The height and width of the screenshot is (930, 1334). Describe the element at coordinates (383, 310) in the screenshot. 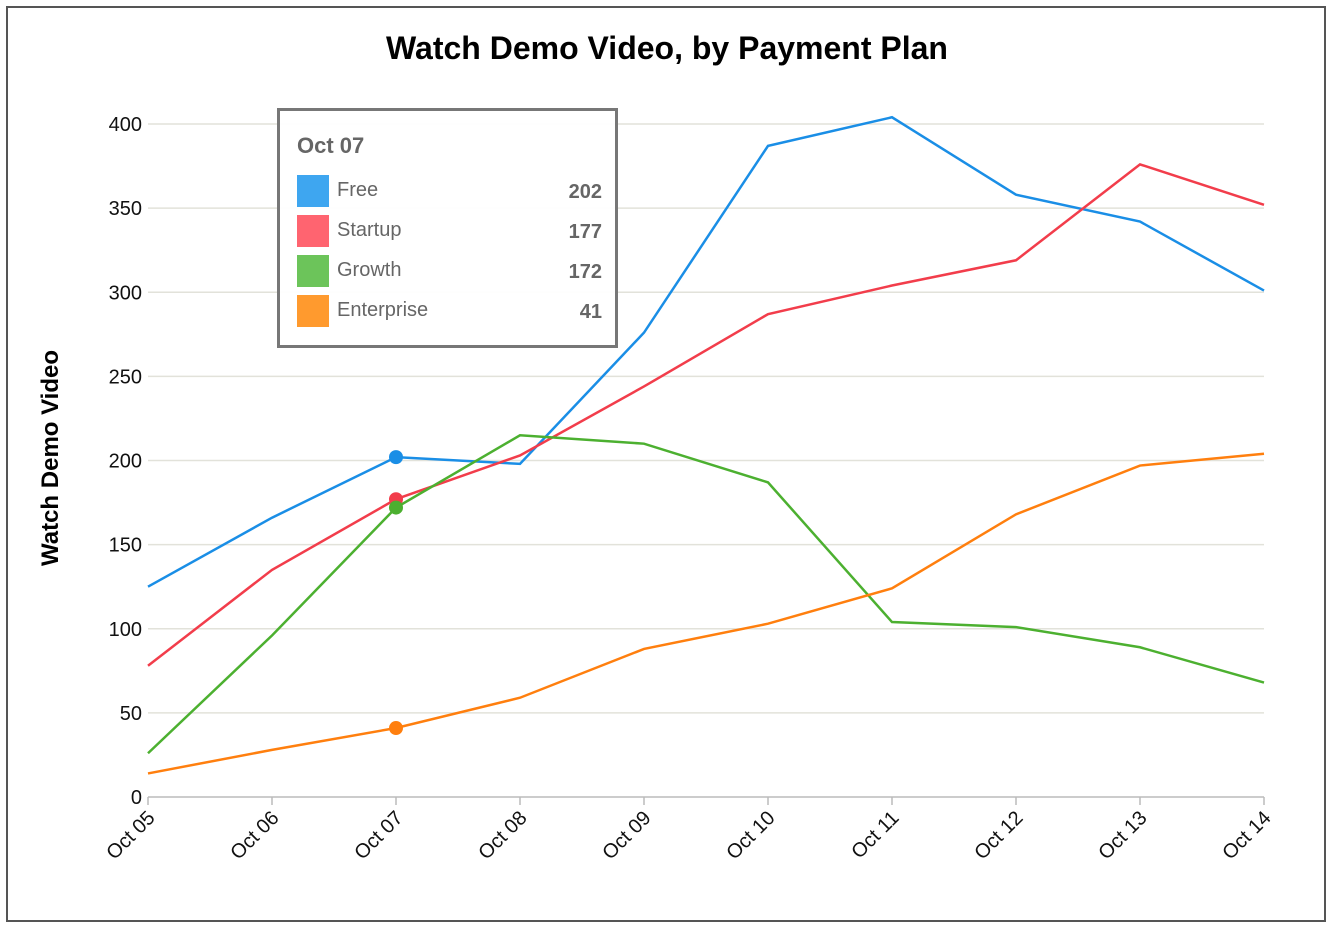

I see `tooltip-label: Enterprise` at that location.